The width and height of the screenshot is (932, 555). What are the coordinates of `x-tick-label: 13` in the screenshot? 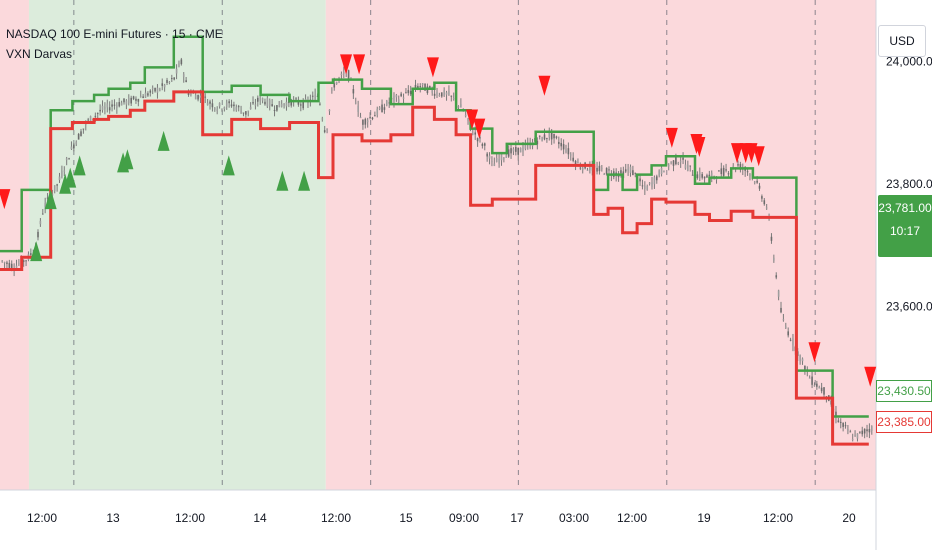 It's located at (113, 518).